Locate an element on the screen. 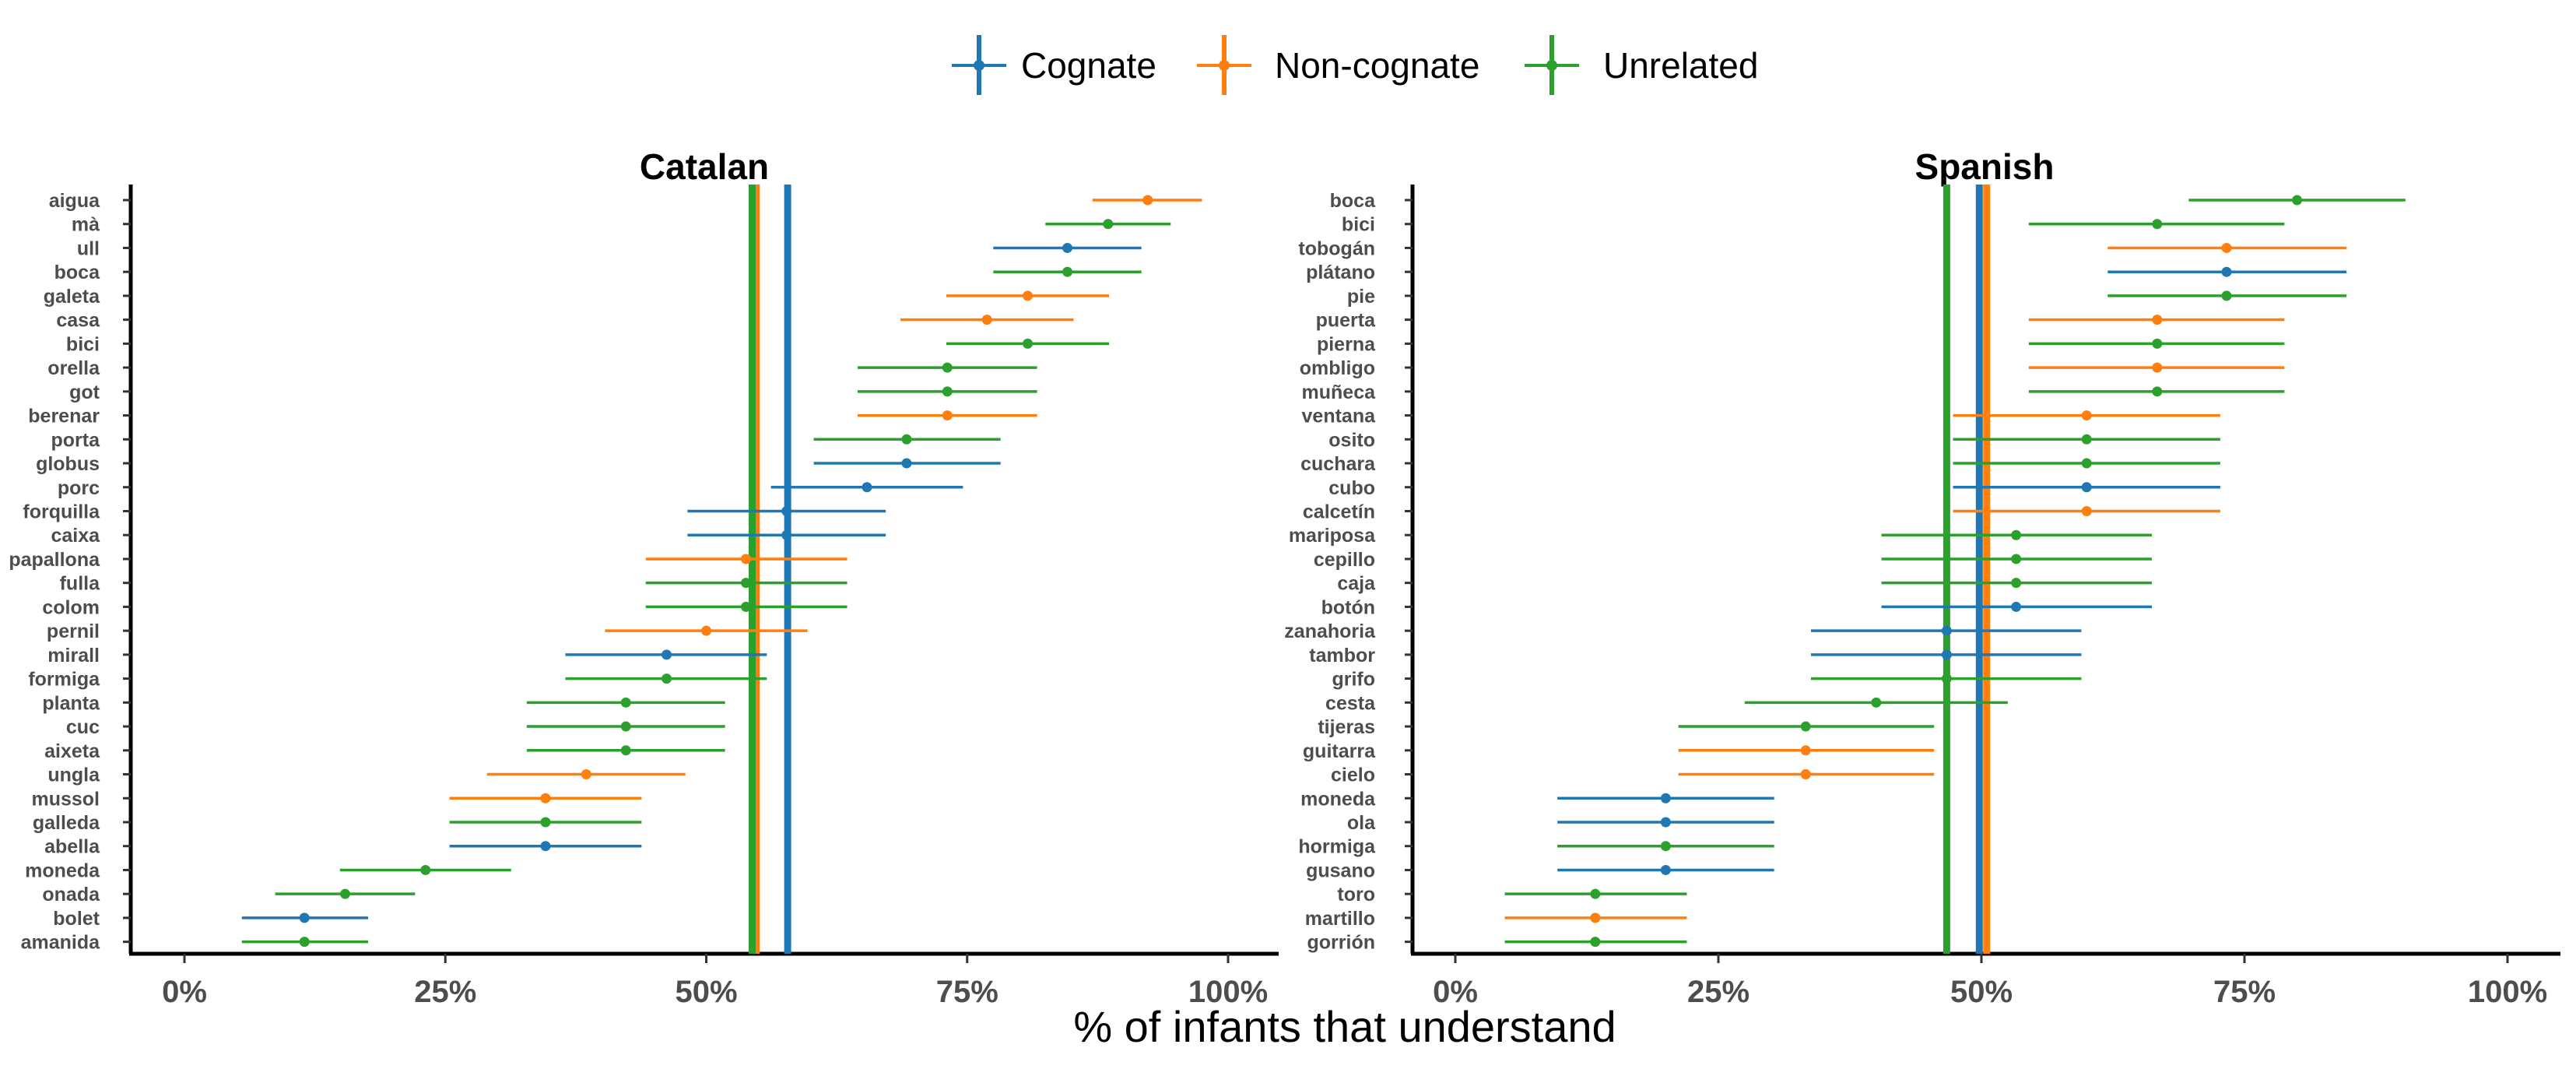  word-label-pierna: pierna is located at coordinates (1347, 344).